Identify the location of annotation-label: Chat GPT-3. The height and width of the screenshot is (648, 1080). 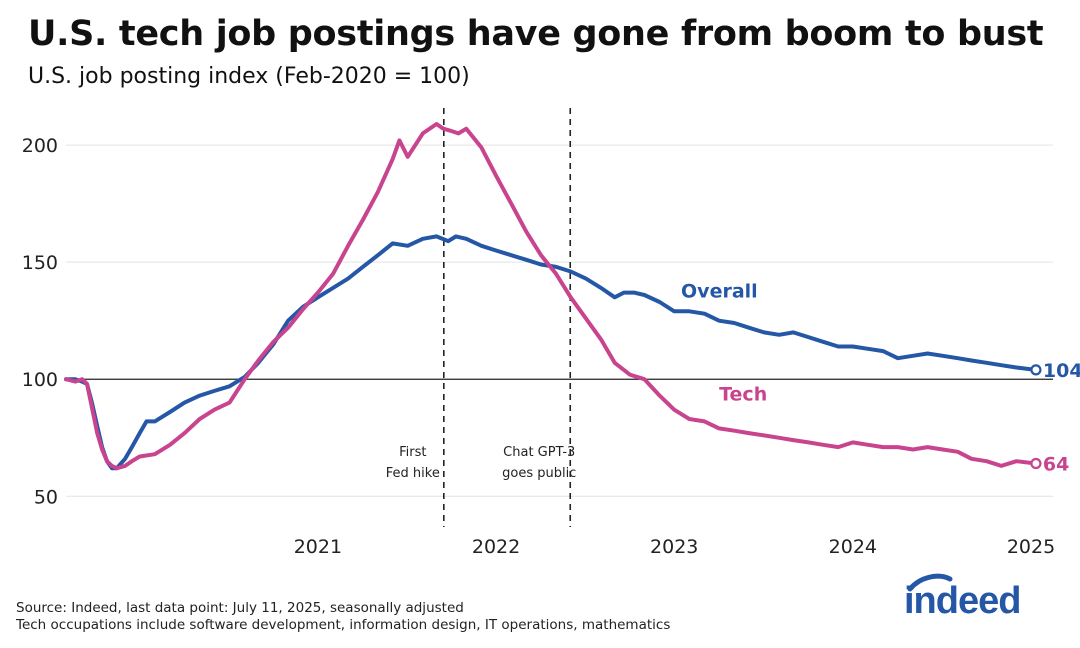
(539, 452).